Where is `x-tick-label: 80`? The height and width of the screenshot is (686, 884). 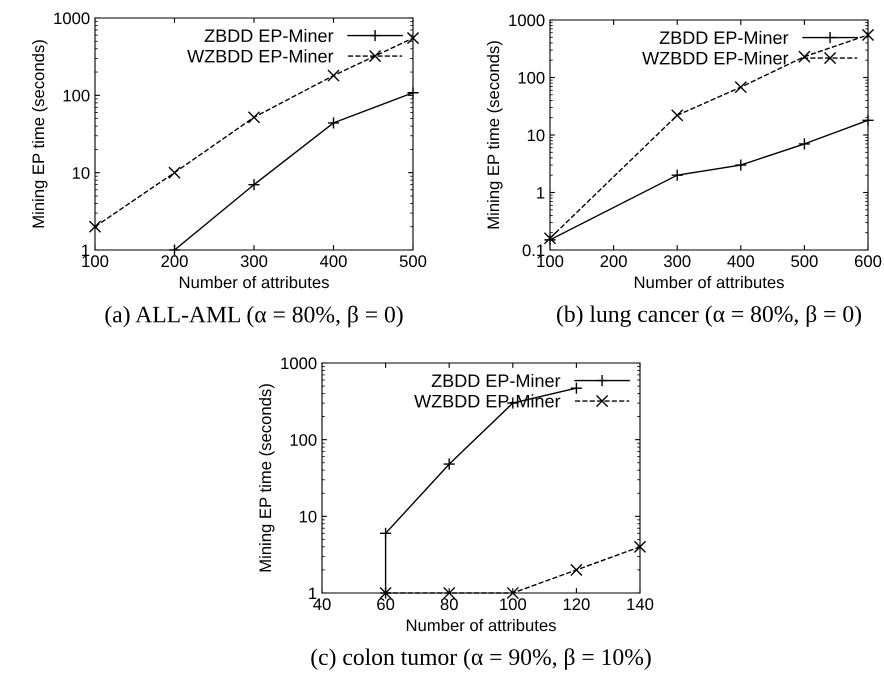 x-tick-label: 80 is located at coordinates (449, 604).